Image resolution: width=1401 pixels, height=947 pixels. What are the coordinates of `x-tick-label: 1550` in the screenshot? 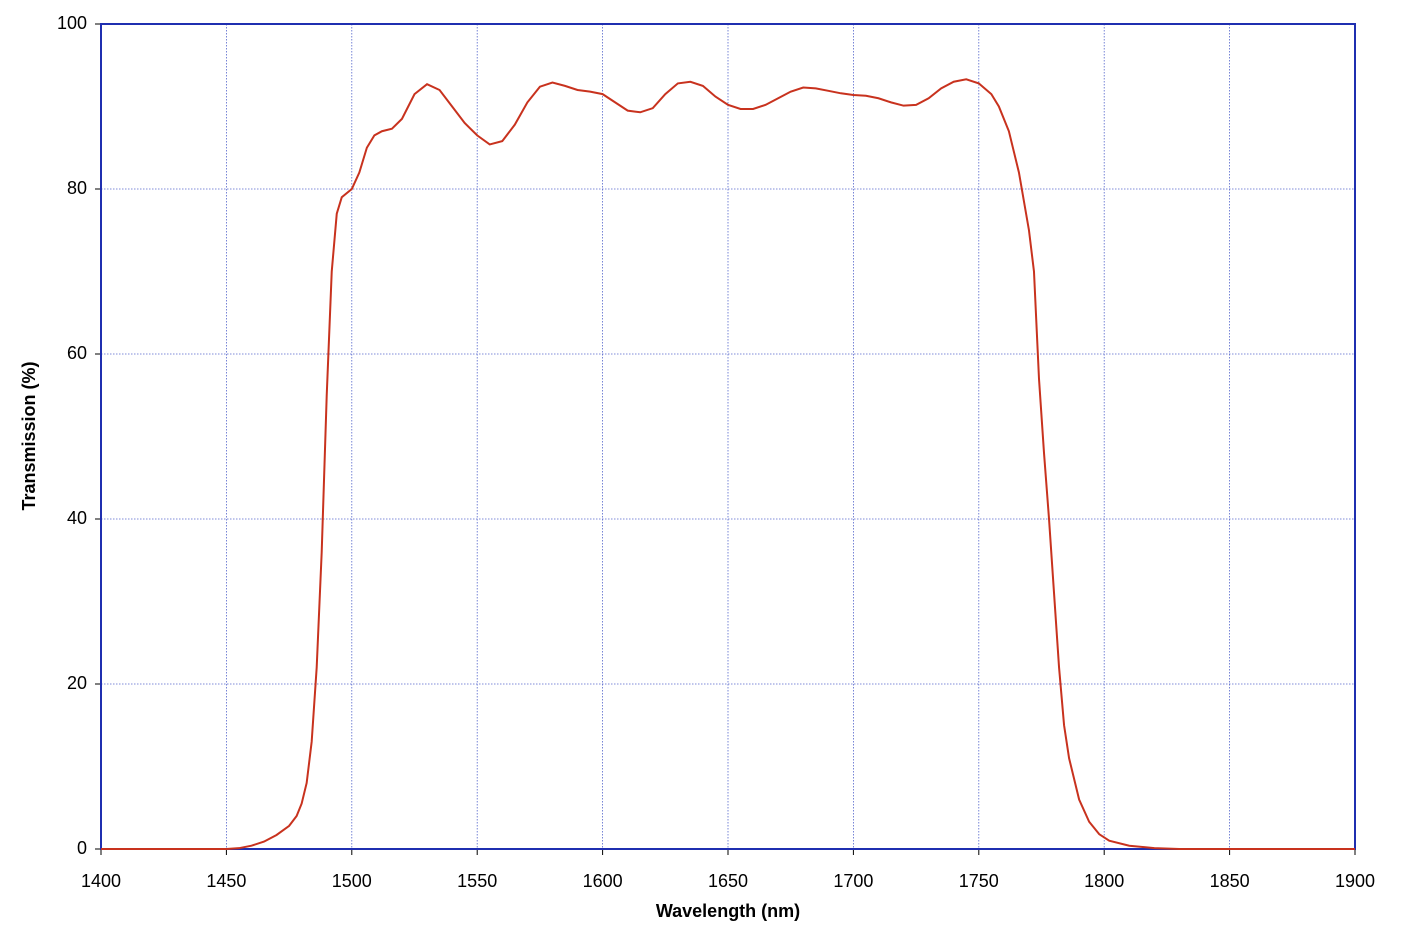 It's located at (477, 881).